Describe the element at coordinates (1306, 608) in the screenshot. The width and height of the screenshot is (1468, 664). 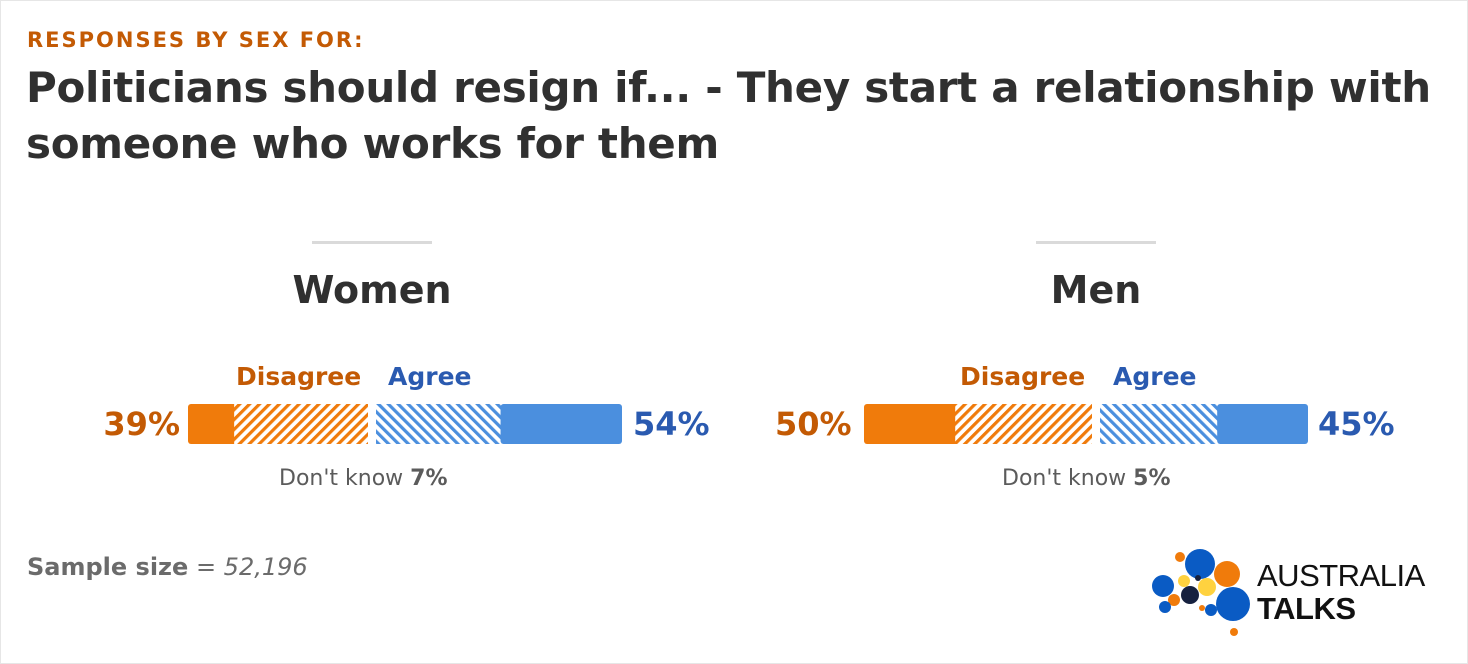
I see `logo-line-2: TALKS` at that location.